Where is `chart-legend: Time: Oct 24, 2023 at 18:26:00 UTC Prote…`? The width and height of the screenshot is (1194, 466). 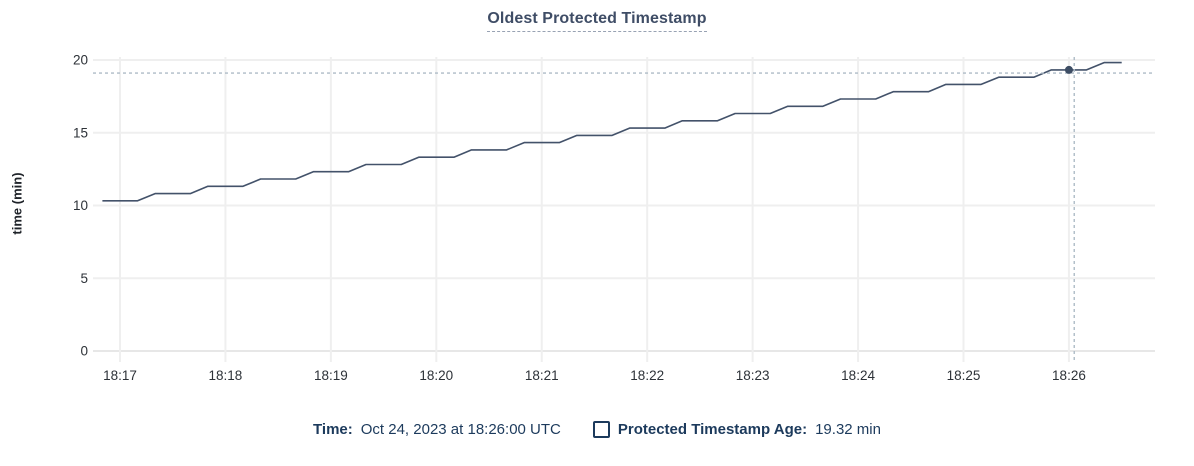
chart-legend: Time: Oct 24, 2023 at 18:26:00 UTC Prote… is located at coordinates (597, 429).